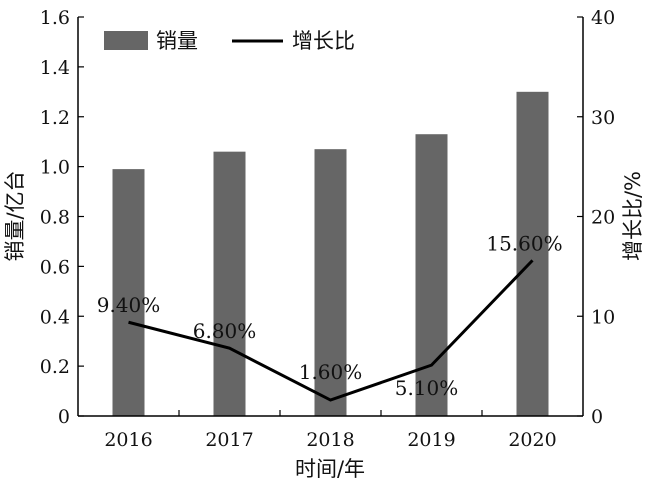  I want to click on left-tick-label: 1.2, so click(55, 118).